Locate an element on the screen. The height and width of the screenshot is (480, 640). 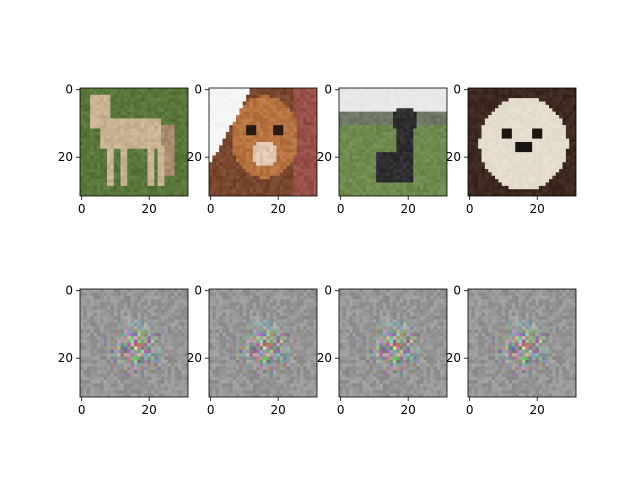
image-panel-dog-closeup: 0 20 0 20 is located at coordinates (252, 149).